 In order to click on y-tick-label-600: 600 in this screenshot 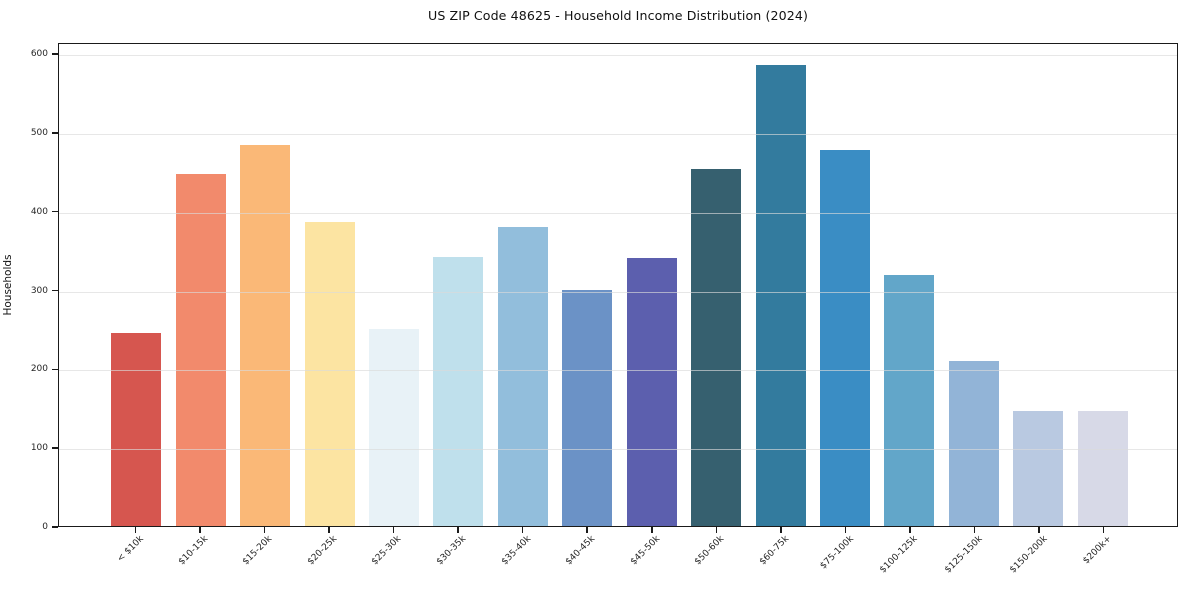, I will do `click(39, 54)`.